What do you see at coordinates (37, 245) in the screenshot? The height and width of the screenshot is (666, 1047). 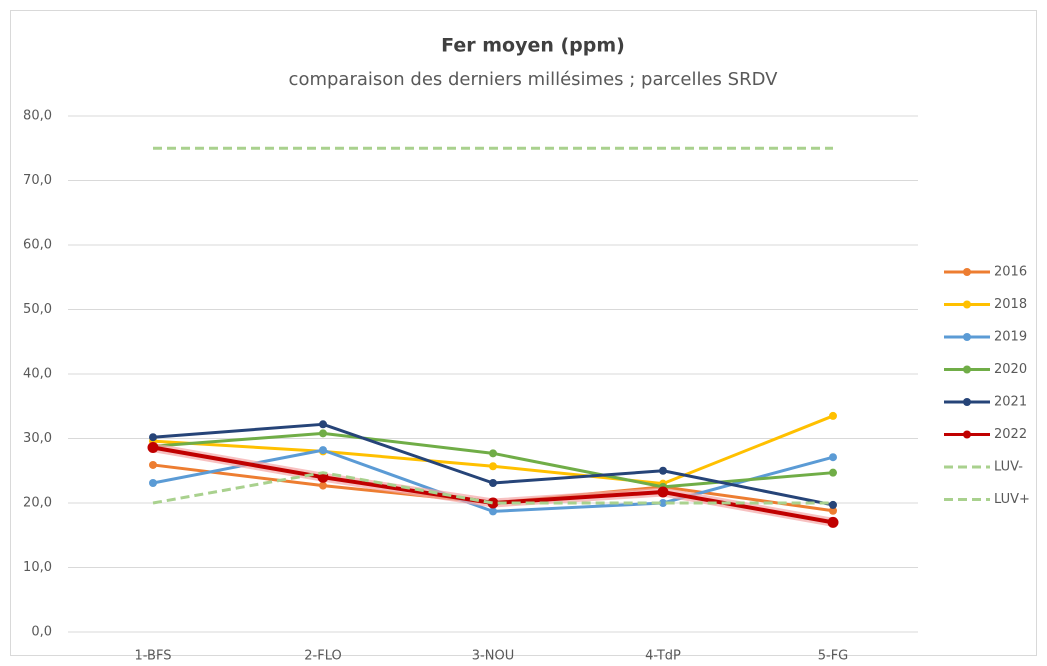 I see `y-tick-label: 60,0` at bounding box center [37, 245].